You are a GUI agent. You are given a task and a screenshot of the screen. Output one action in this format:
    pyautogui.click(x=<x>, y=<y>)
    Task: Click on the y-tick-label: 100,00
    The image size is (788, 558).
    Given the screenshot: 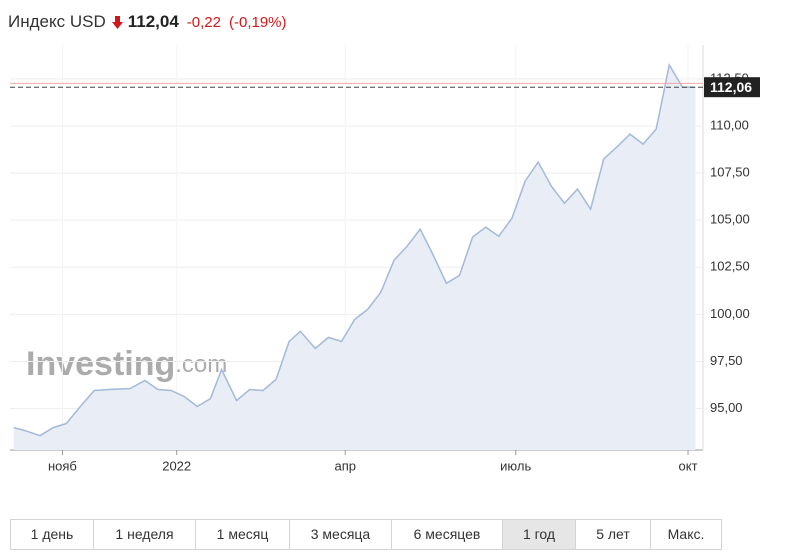 What is the action you would take?
    pyautogui.click(x=730, y=313)
    